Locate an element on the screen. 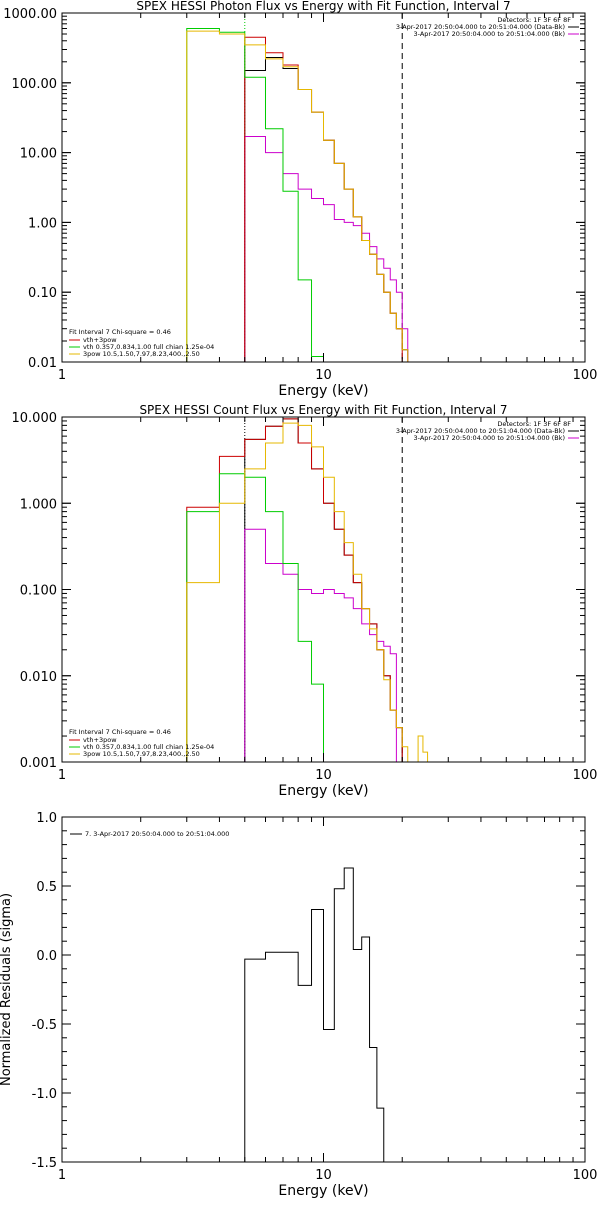 The height and width of the screenshot is (1205, 600). series-data is located at coordinates (326, 209).